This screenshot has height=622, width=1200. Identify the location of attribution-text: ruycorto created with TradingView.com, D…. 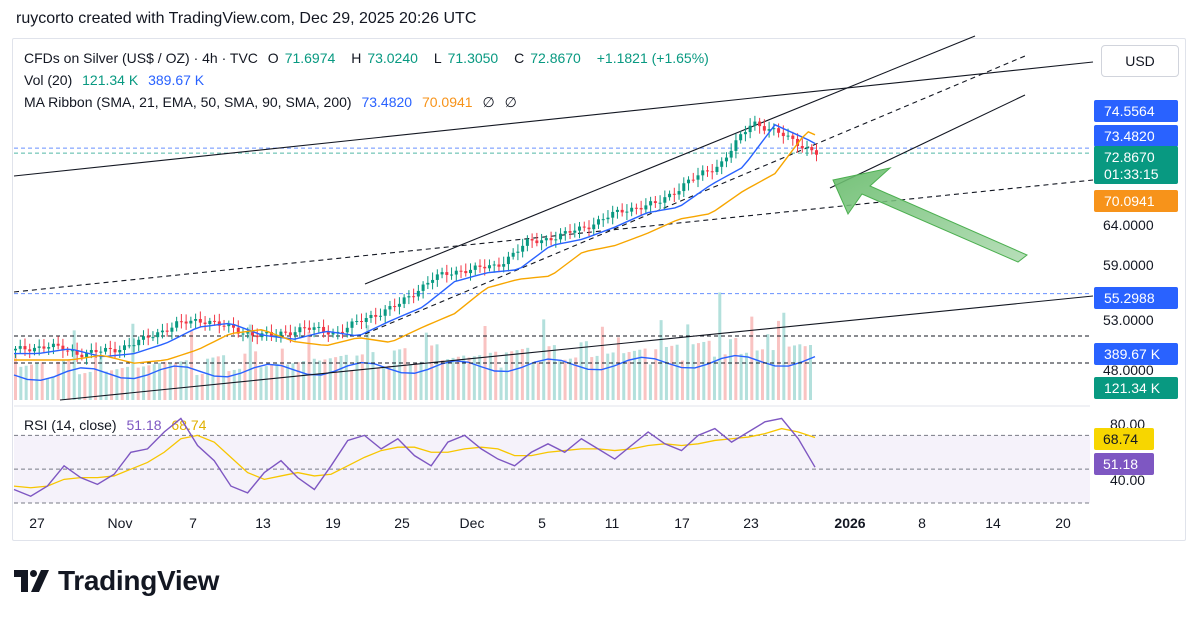
(246, 18).